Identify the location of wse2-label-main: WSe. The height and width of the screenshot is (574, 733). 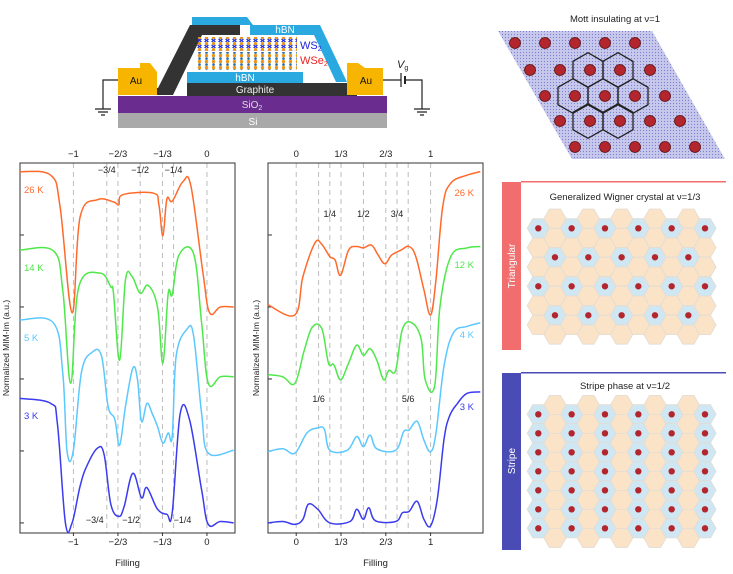
(312, 61).